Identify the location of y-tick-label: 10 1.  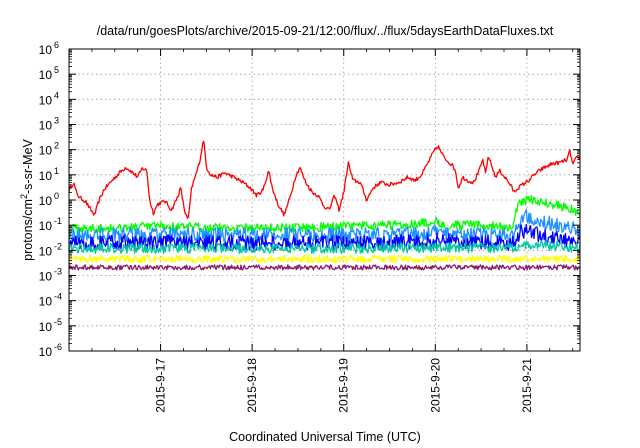
(49, 174).